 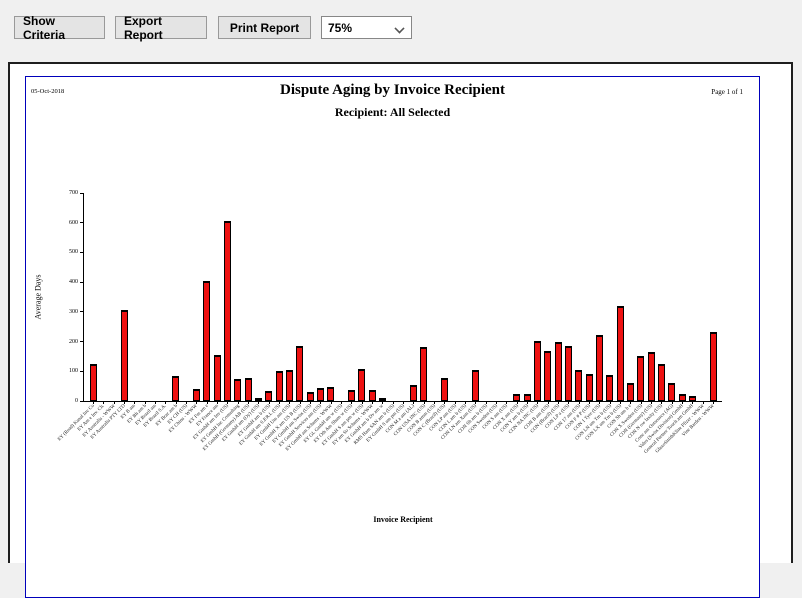 I want to click on chevron-down-icon, so click(x=399, y=28).